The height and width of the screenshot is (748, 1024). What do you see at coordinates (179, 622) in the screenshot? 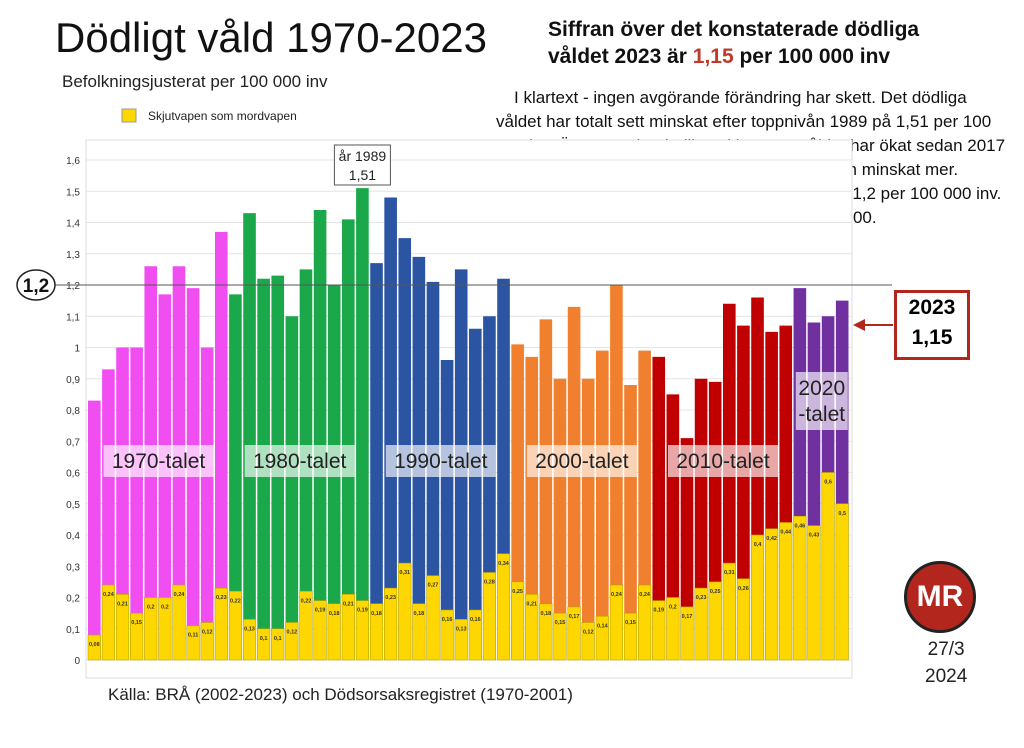
I see `bar-firearm-1976` at bounding box center [179, 622].